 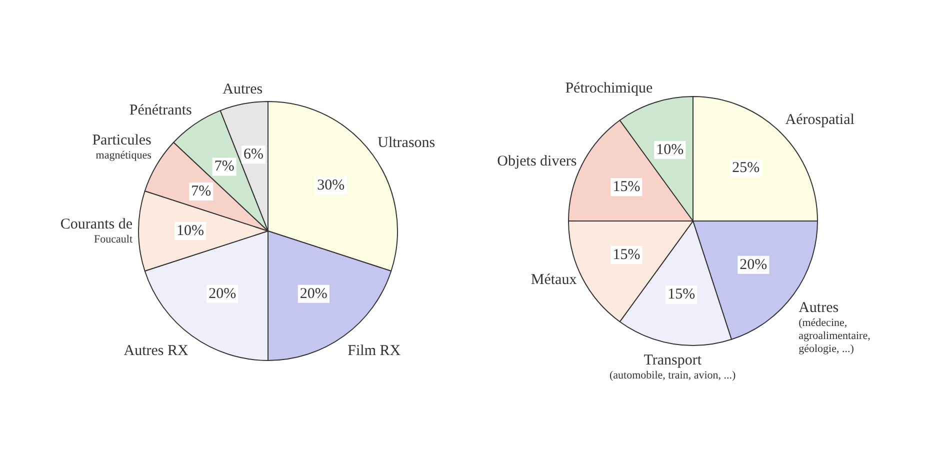 I want to click on slice-label: Particules magnétiques, so click(x=122, y=147).